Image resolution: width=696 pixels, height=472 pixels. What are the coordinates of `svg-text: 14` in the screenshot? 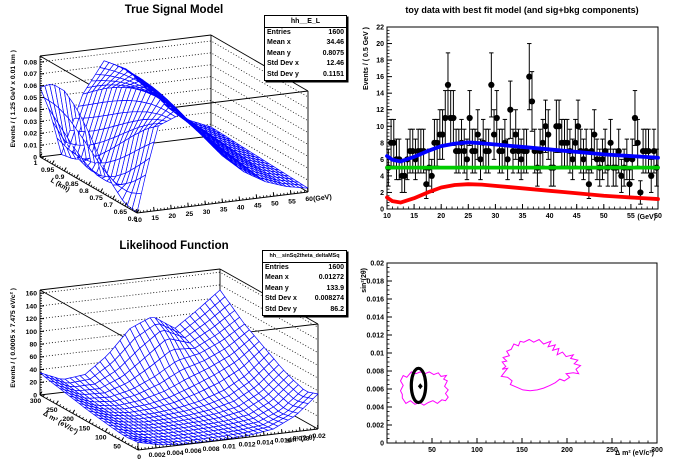 It's located at (380, 94).